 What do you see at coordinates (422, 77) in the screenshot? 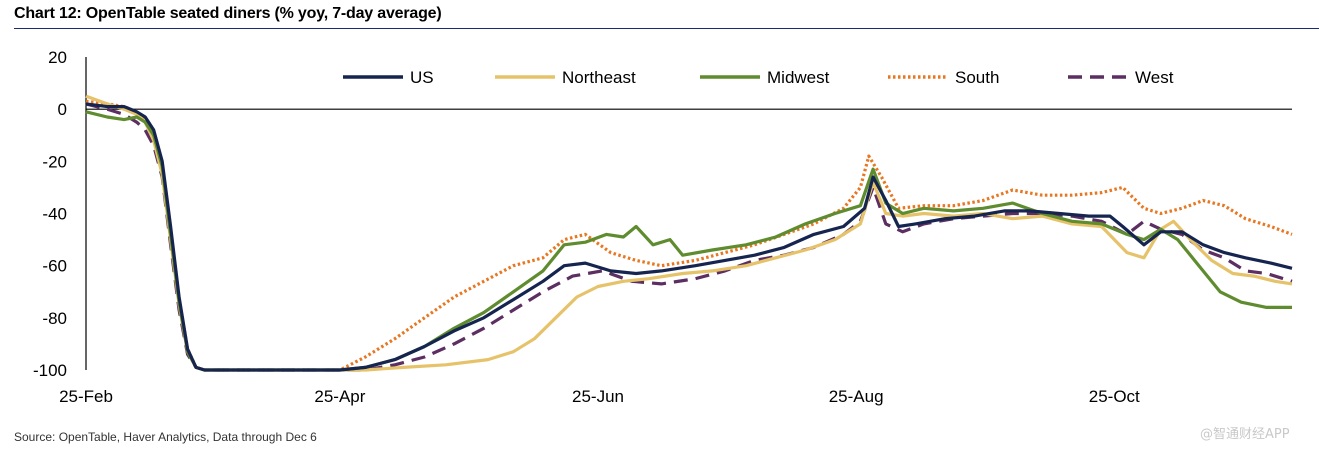
I see `legend-label-us: US` at bounding box center [422, 77].